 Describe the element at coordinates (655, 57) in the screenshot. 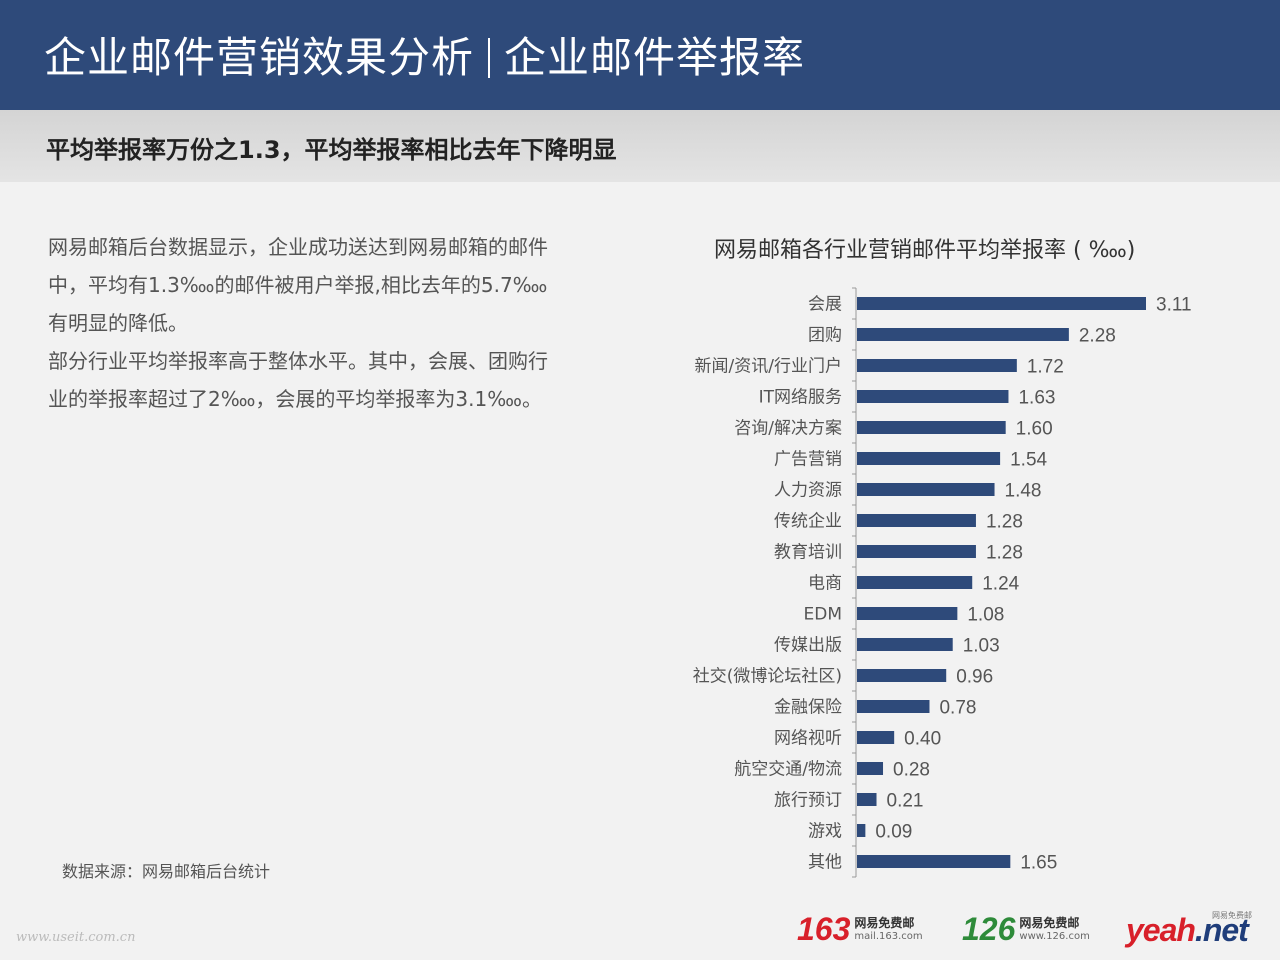

I see `title-sub: 企业邮件举报率` at that location.